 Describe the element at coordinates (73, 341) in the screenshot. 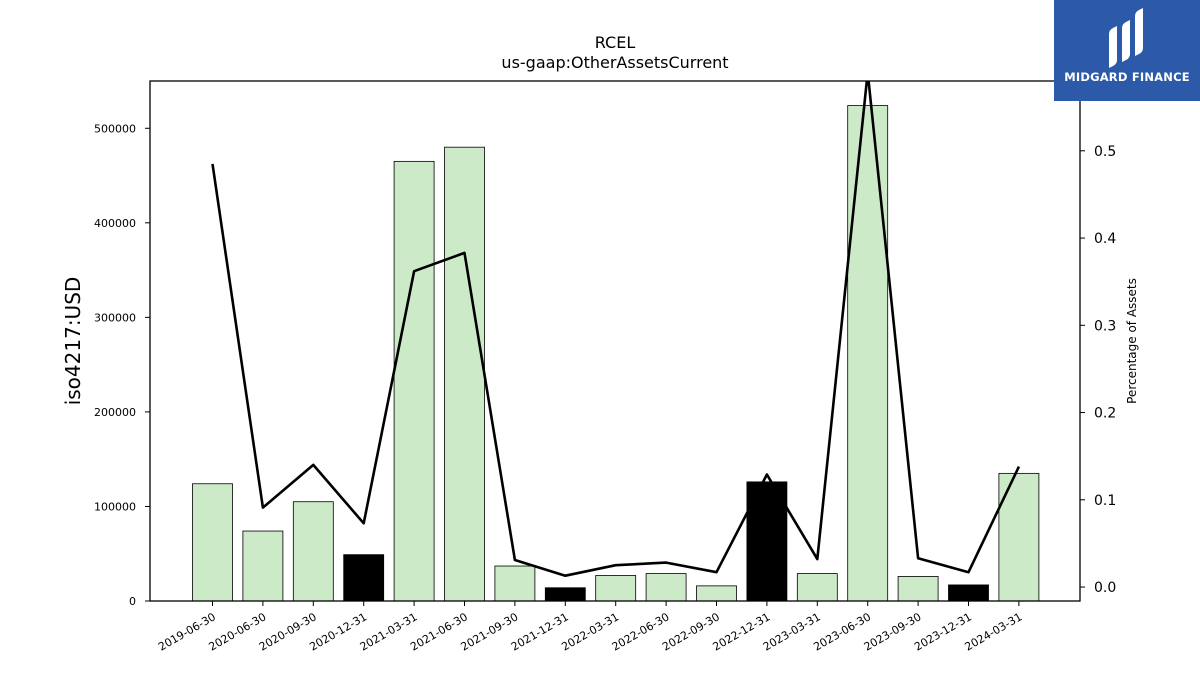

I see `y-axis-label: iso4217:USD` at that location.